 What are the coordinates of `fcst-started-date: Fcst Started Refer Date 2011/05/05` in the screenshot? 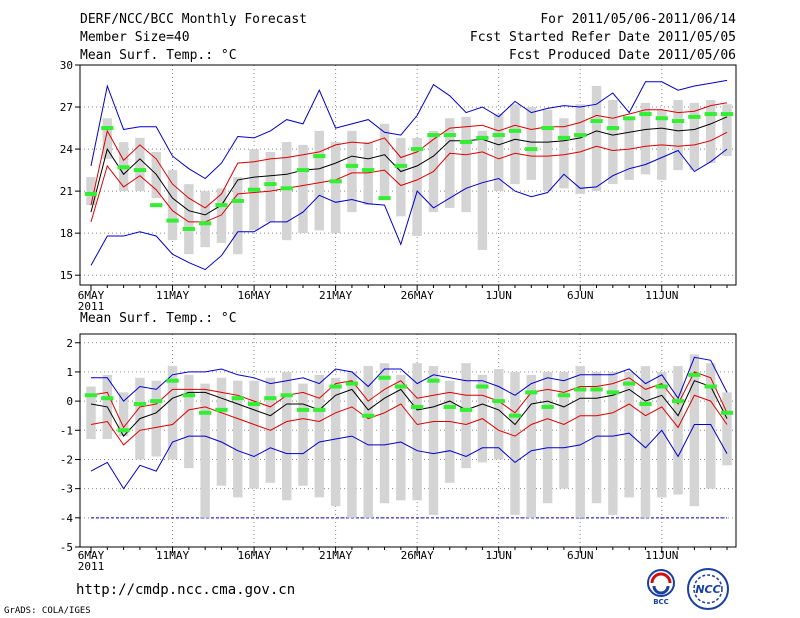 It's located at (602, 37).